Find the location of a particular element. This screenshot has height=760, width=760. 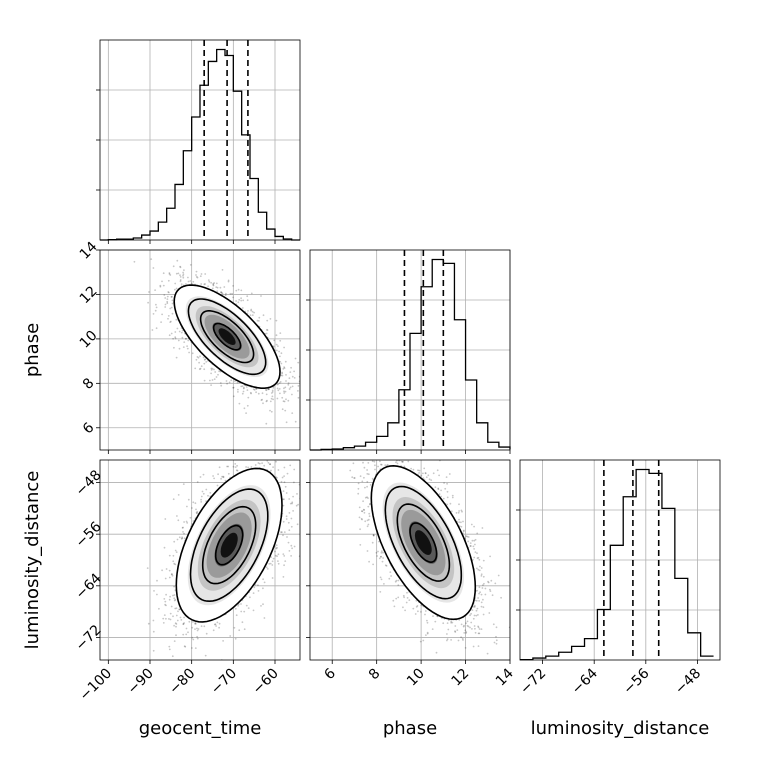

x-tick-label: 12 is located at coordinates (460, 678).